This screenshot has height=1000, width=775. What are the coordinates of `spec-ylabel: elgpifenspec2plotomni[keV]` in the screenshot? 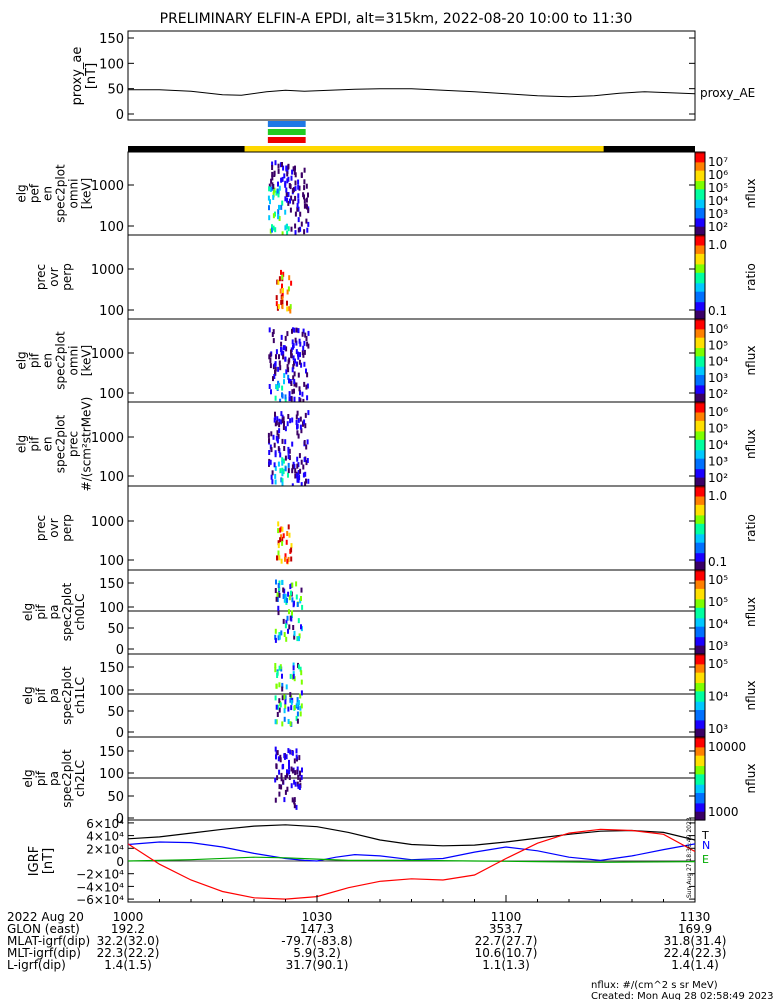 It's located at (54, 360).